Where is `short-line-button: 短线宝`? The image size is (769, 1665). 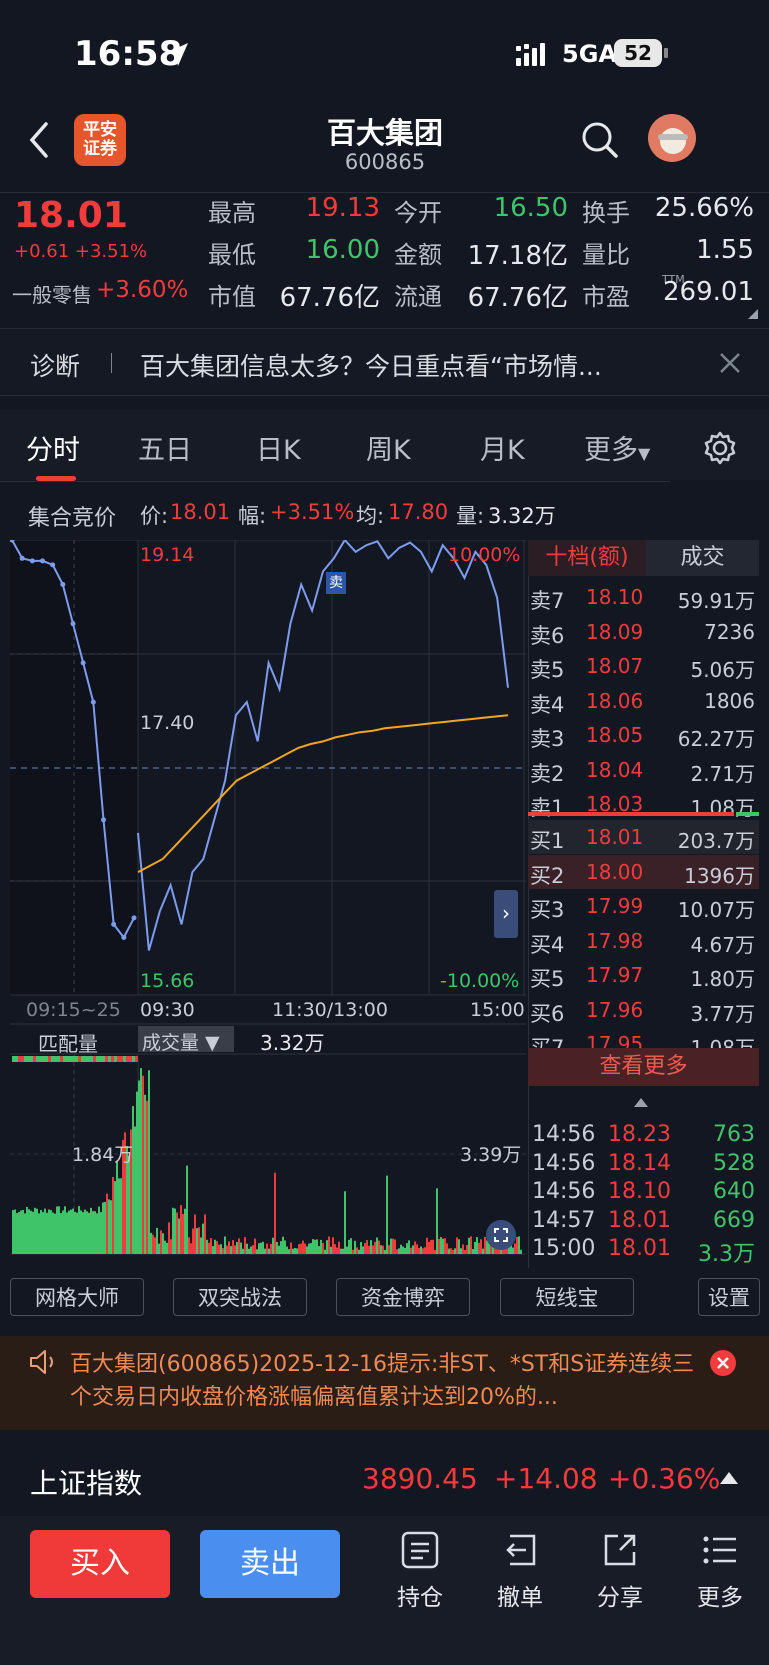 short-line-button: 短线宝 is located at coordinates (567, 1297).